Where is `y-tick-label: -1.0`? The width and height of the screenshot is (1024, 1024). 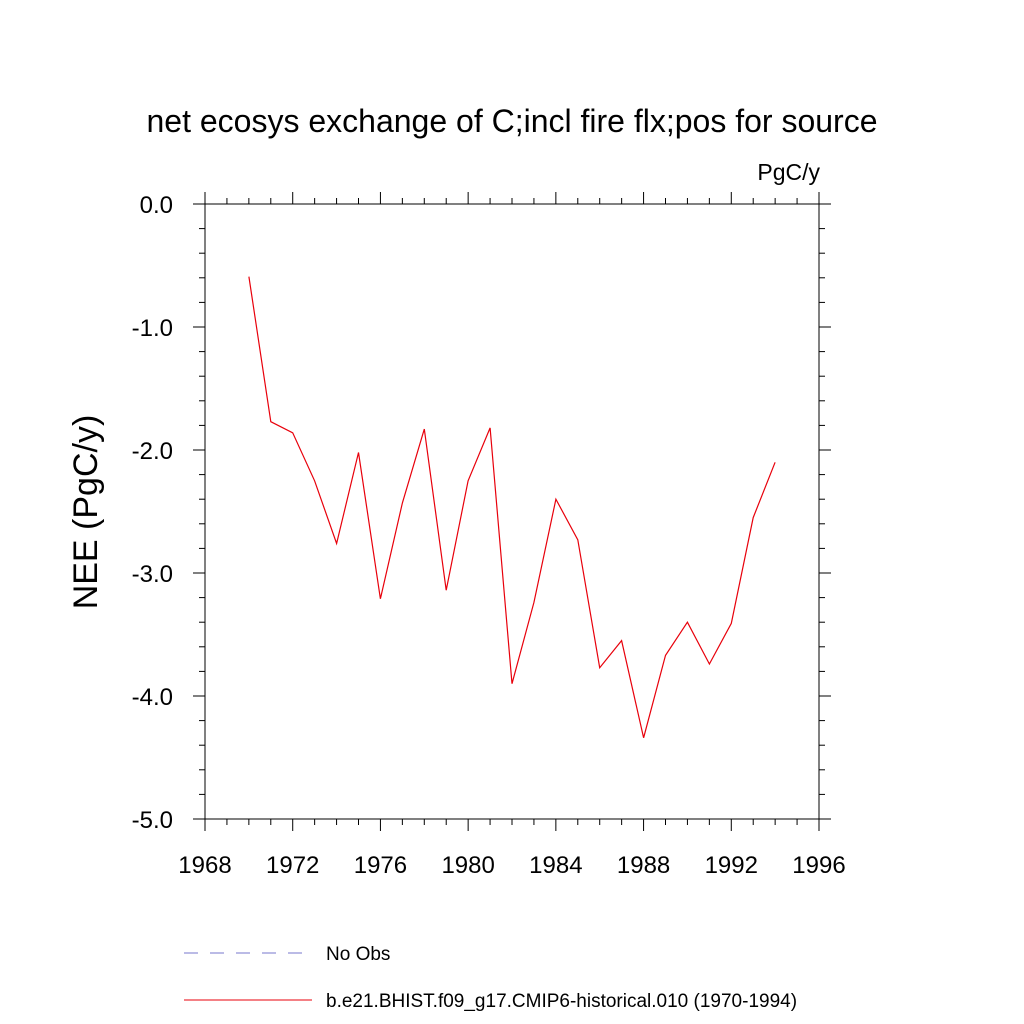
y-tick-label: -1.0 is located at coordinates (152, 328).